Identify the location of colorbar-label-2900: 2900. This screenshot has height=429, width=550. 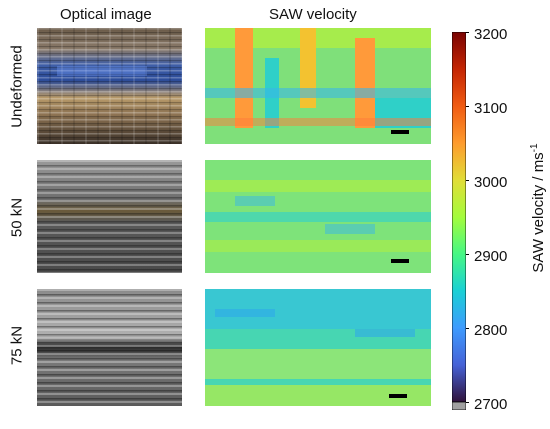
(491, 256).